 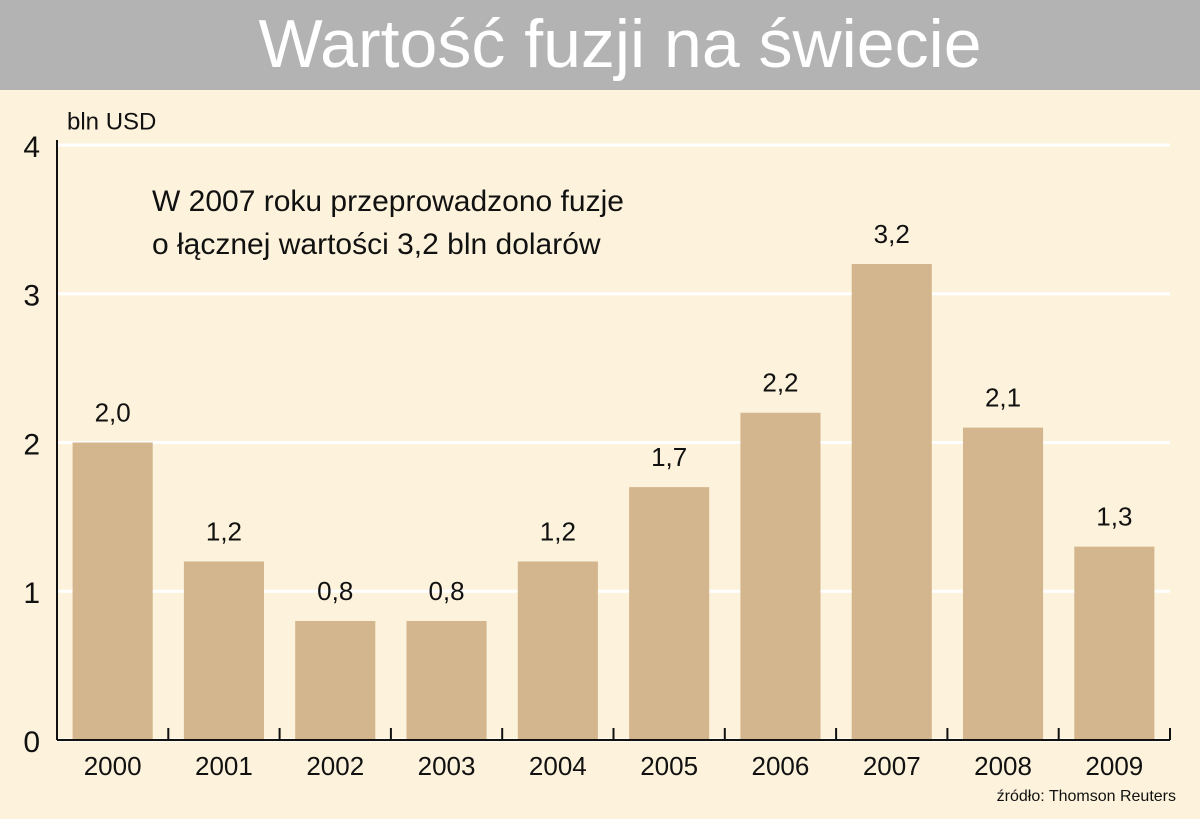 I want to click on y-tick-label: 1, so click(x=31, y=593).